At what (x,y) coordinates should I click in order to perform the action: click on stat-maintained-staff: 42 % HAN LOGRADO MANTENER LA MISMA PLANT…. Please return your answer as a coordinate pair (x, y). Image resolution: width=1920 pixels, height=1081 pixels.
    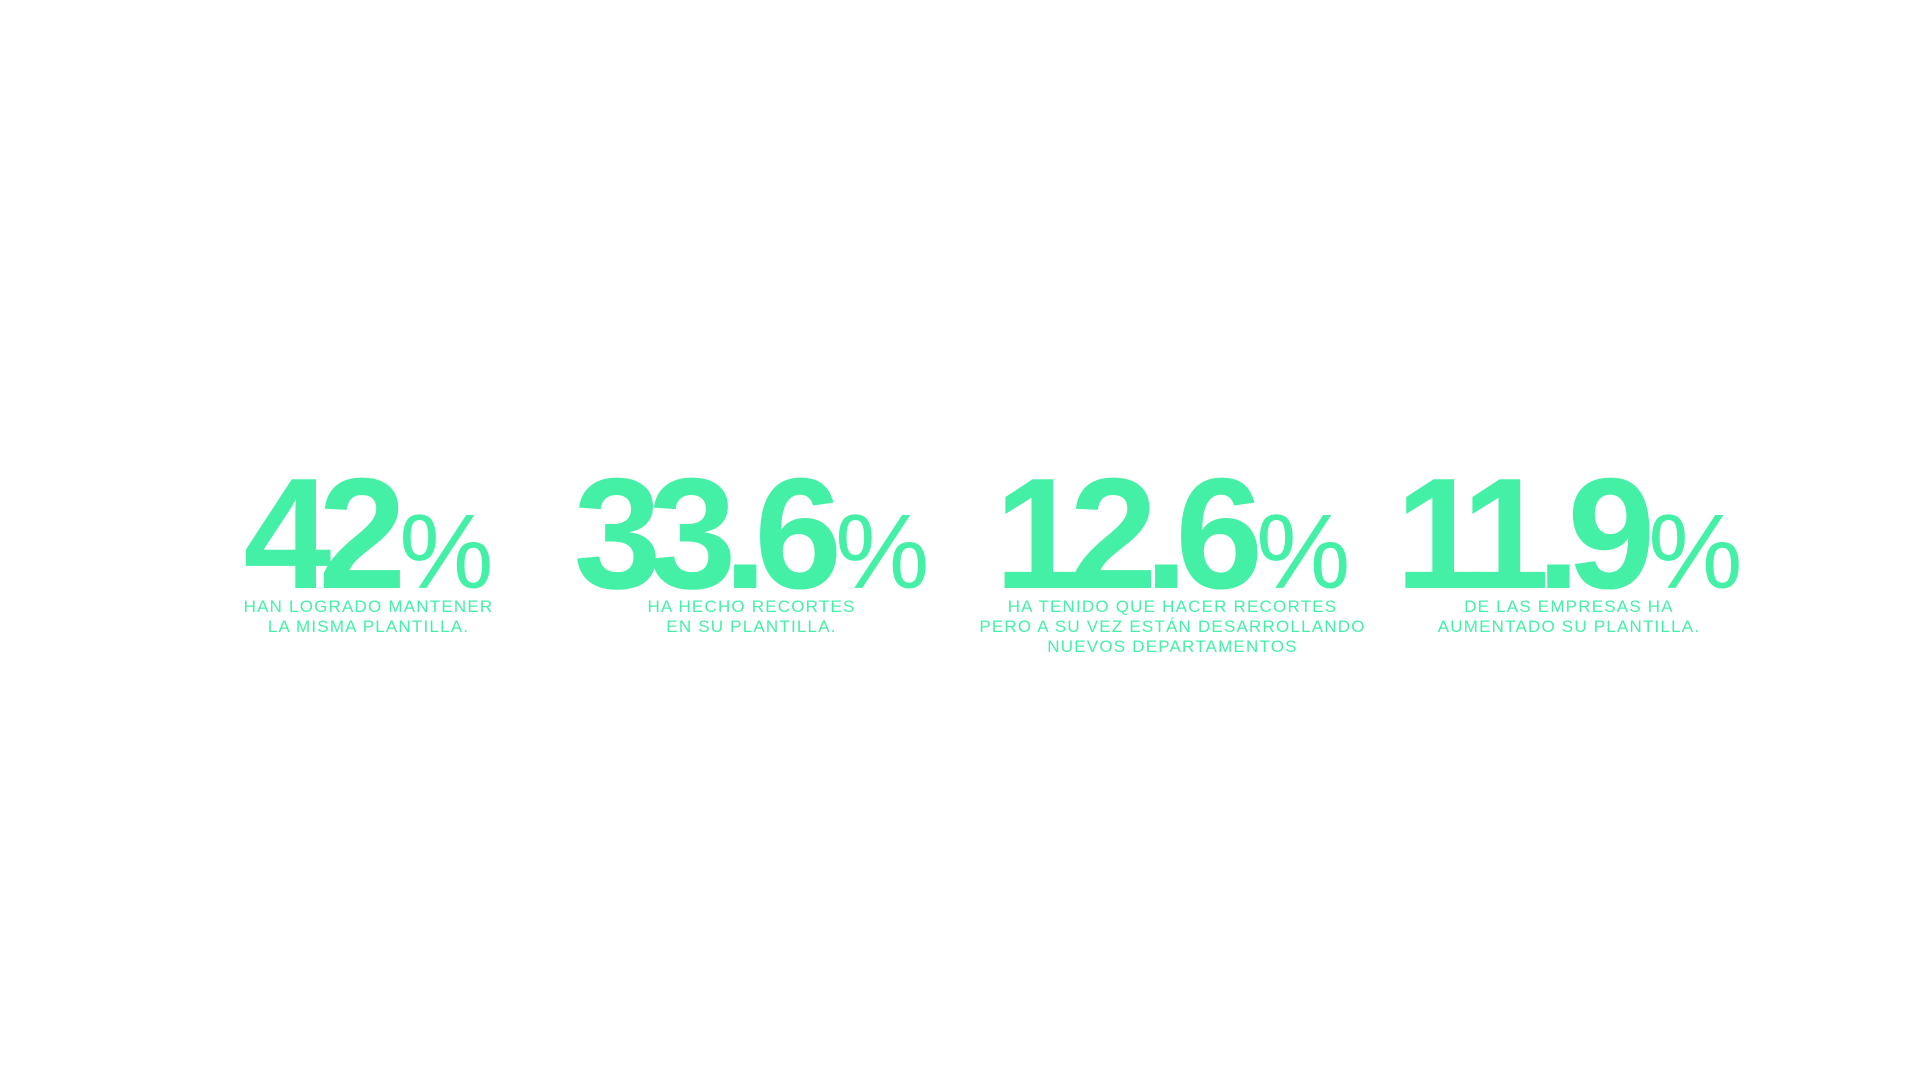
    Looking at the image, I should click on (368, 546).